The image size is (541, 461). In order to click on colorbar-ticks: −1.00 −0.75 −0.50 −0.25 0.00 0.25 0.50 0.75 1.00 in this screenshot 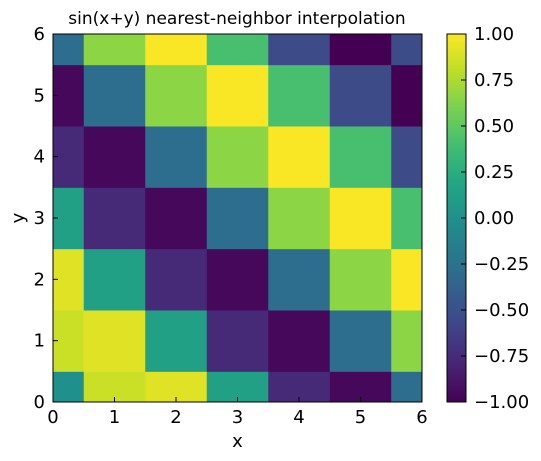, I will do `click(495, 218)`.